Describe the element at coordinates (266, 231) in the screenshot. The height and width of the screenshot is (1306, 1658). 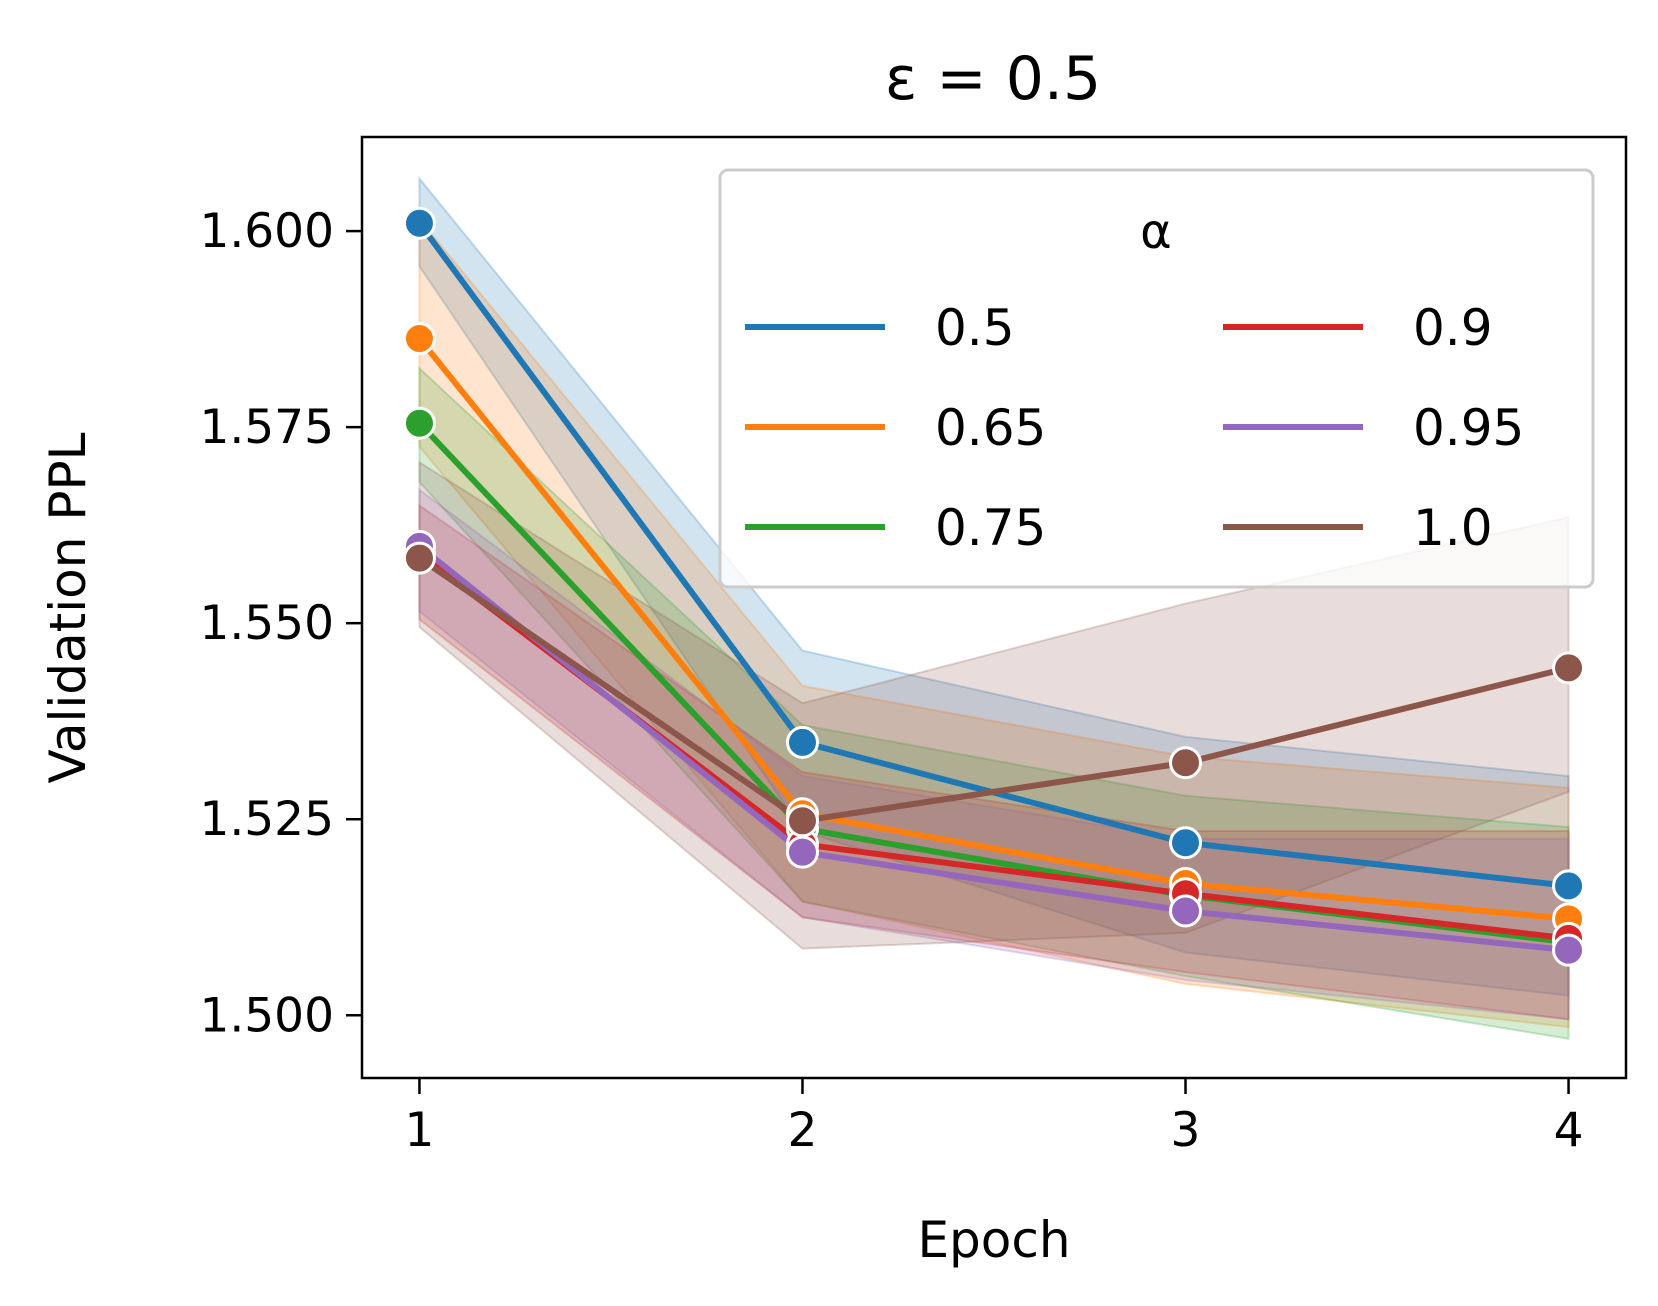
I see `y-tick-label: 1.600` at that location.